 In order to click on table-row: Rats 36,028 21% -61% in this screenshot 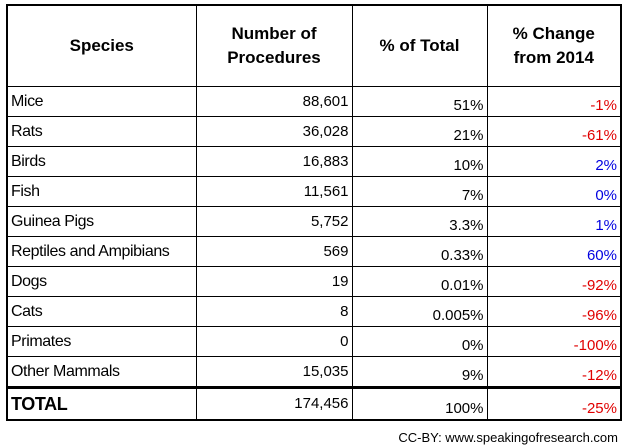, I will do `click(314, 131)`.